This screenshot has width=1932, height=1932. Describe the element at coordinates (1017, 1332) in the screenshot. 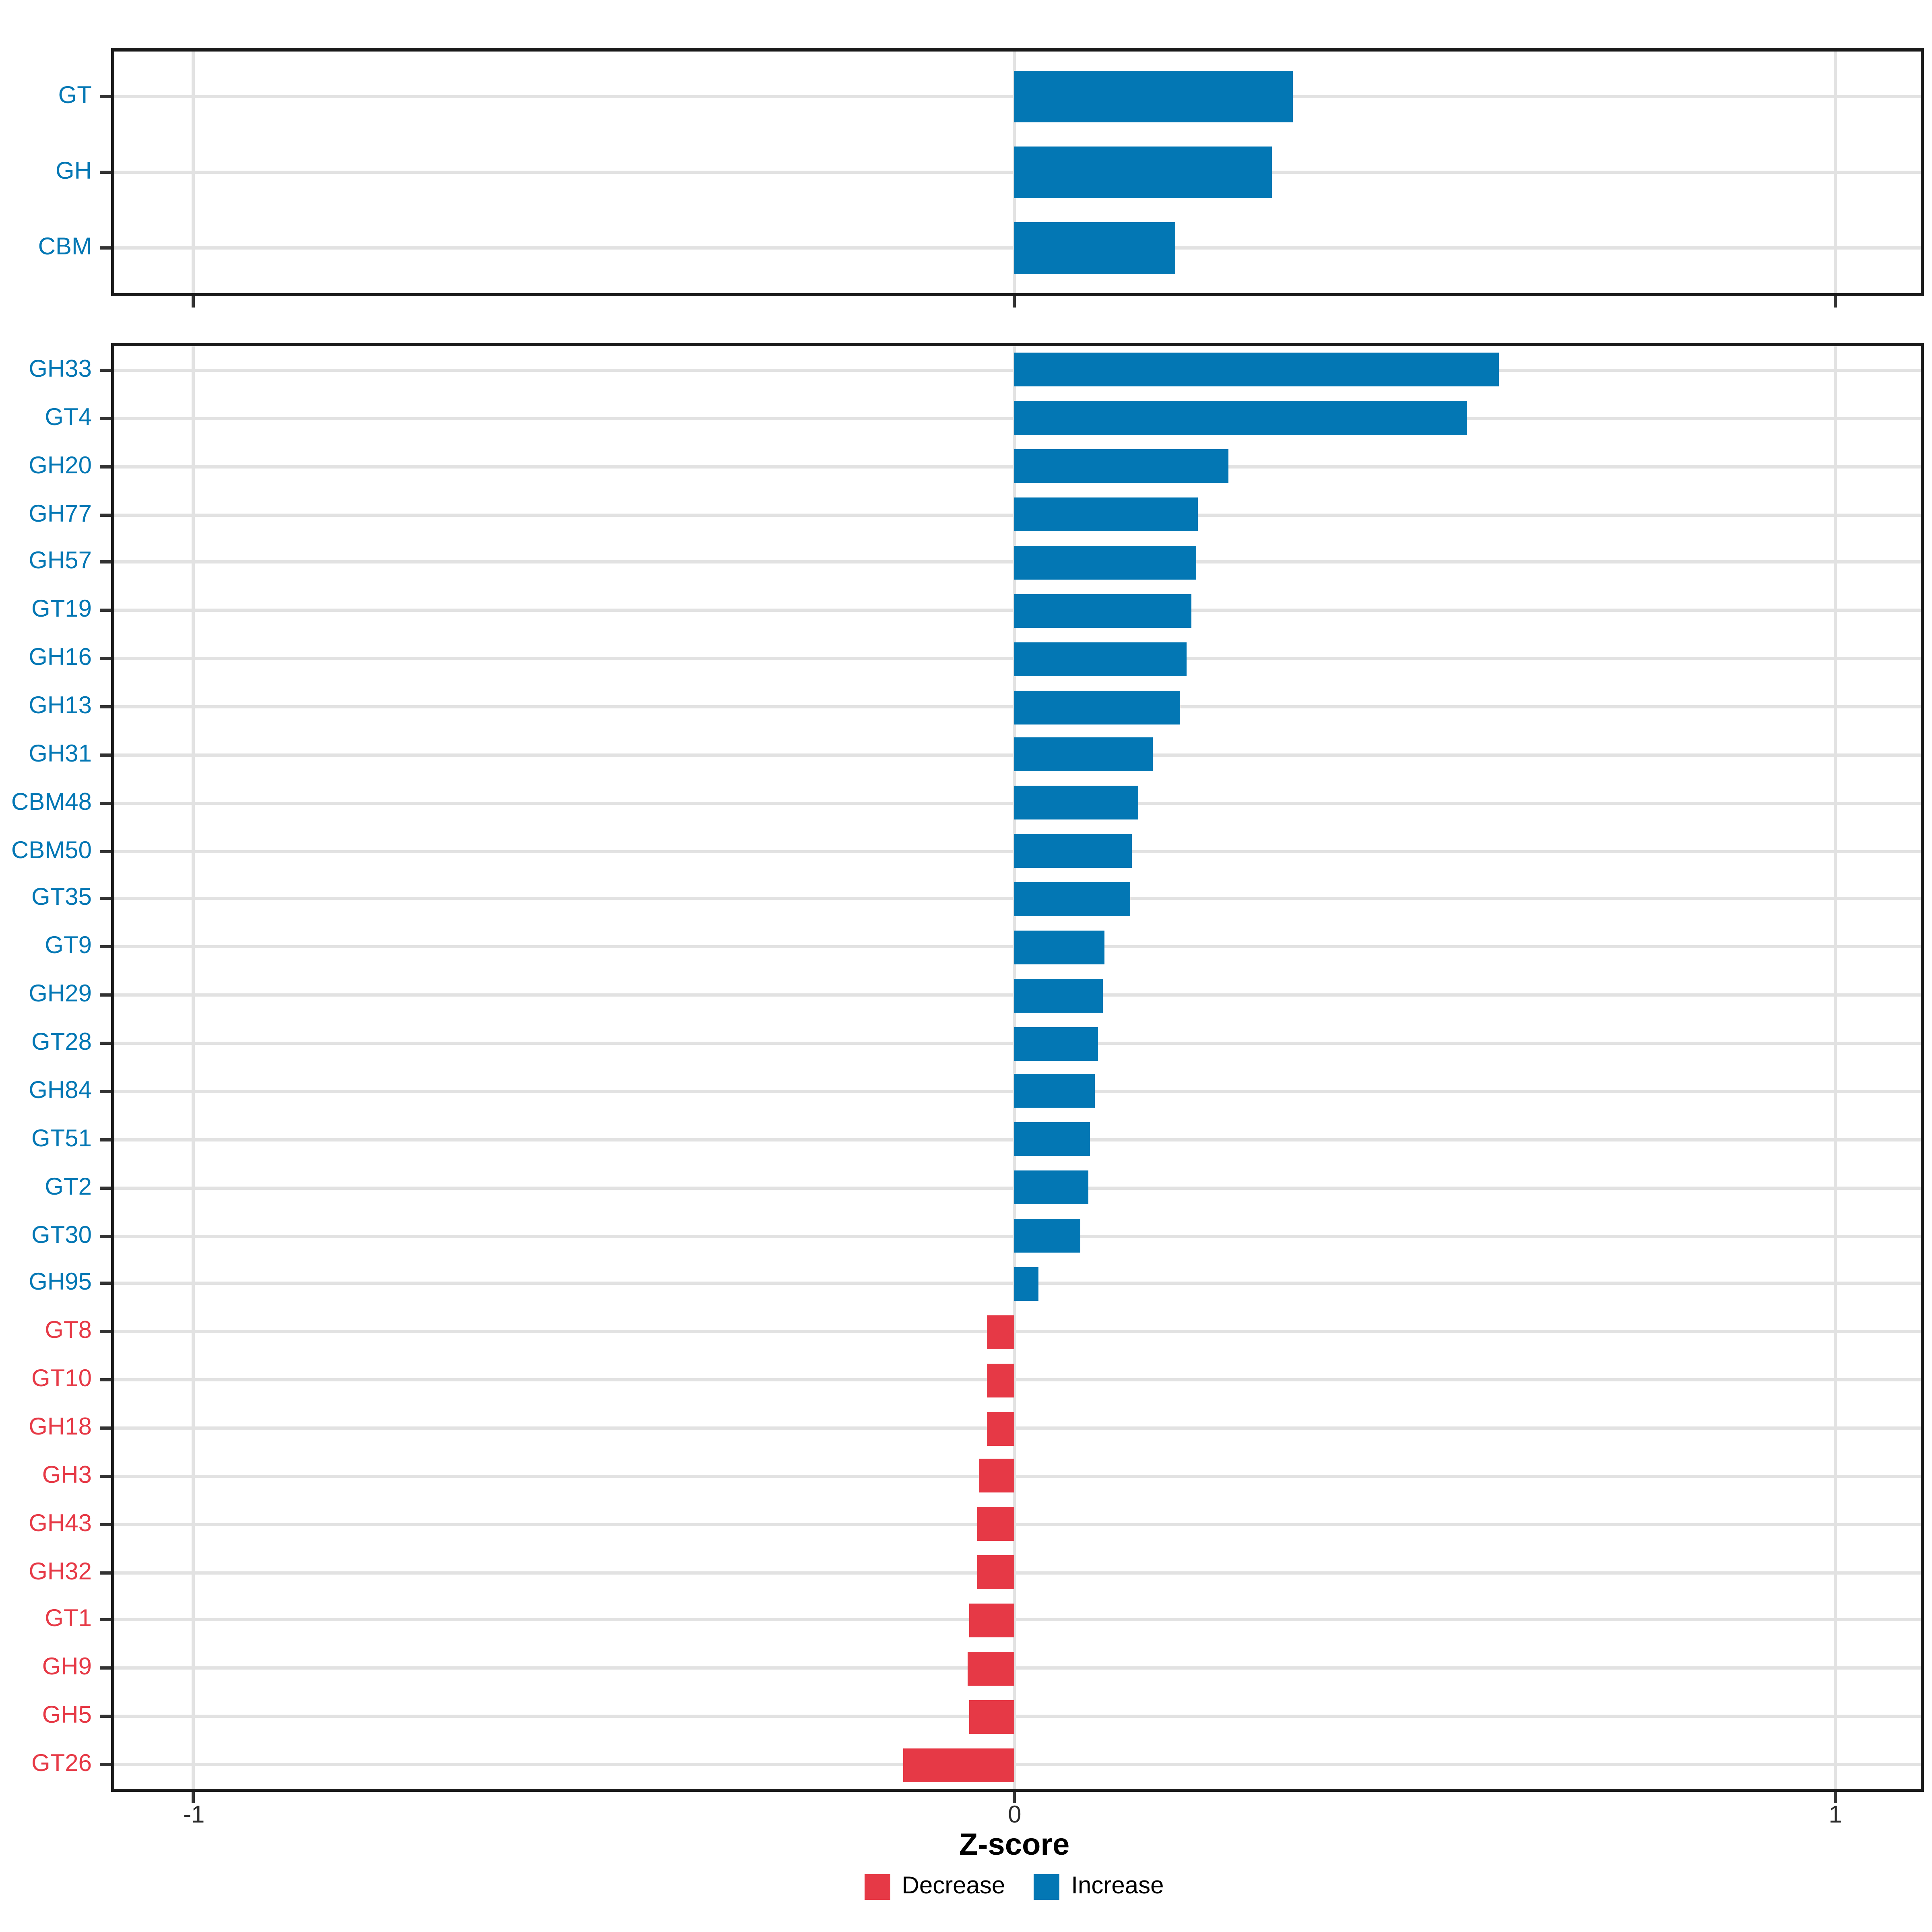

I see `gridline-y-GT8` at that location.